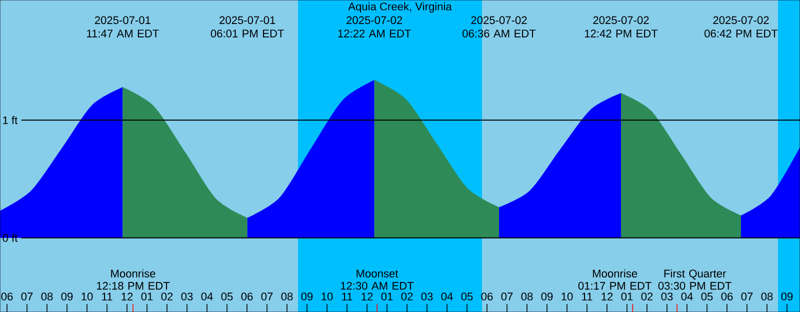  What do you see at coordinates (615, 279) in the screenshot?
I see `annotation: Moonrise 01:17 PM EDT` at bounding box center [615, 279].